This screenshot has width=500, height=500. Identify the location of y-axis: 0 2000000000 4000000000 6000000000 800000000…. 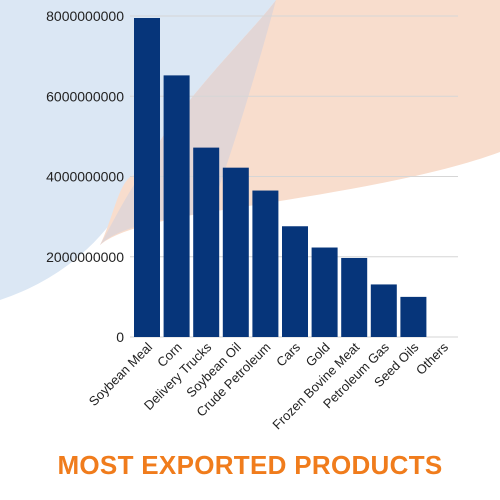
(85, 176).